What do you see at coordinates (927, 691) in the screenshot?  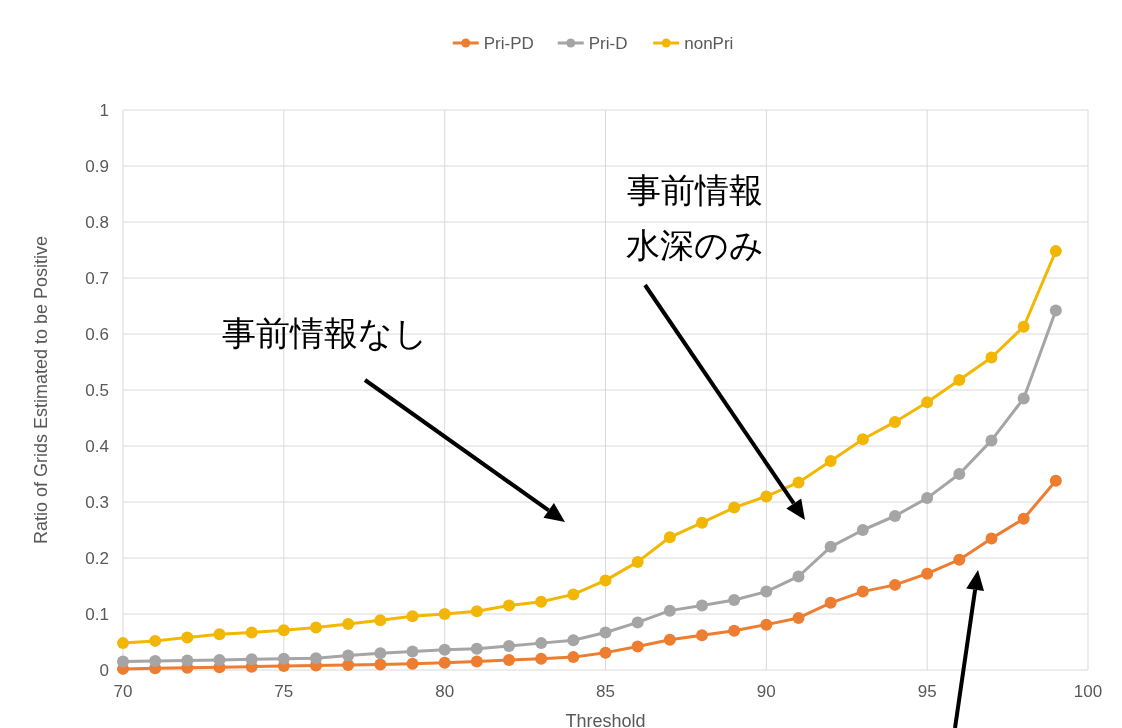 I see `x-tick-label: 95` at bounding box center [927, 691].